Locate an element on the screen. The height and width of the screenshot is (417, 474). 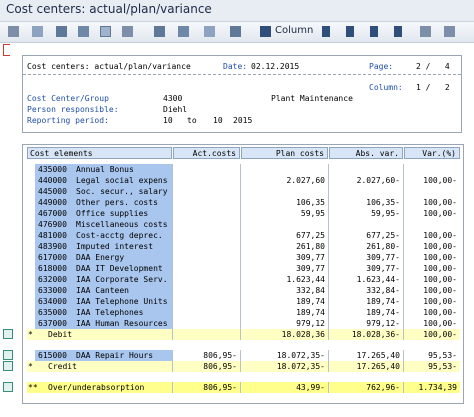
column-button: Column is located at coordinates (294, 30).